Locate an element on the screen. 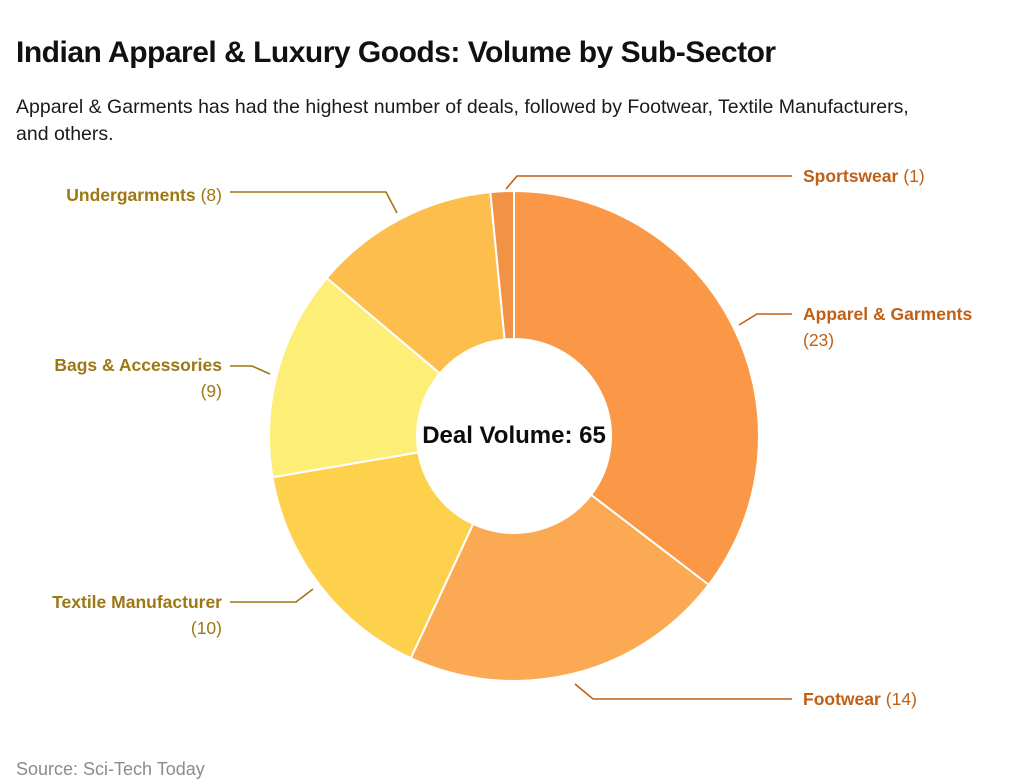  leader-line-footwear is located at coordinates (683, 691).